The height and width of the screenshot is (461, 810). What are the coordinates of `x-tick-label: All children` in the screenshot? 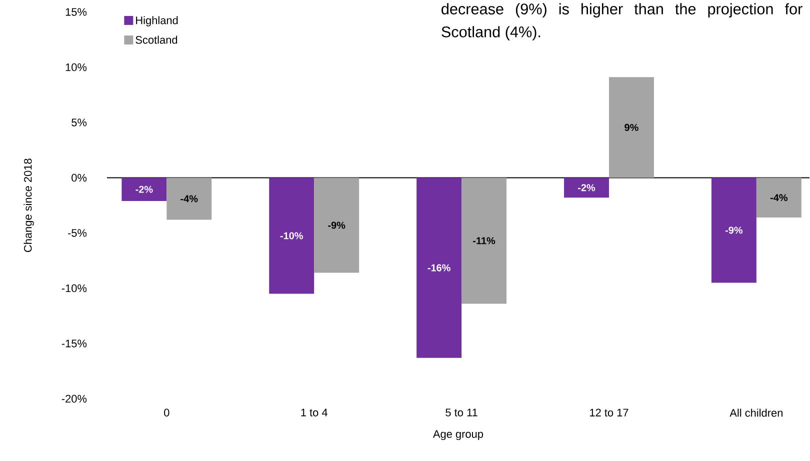 It's located at (756, 412).